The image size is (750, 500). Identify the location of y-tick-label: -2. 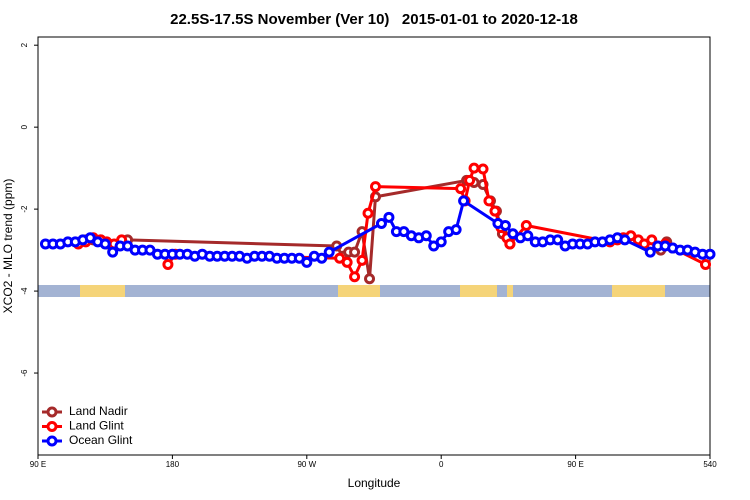
(24, 209).